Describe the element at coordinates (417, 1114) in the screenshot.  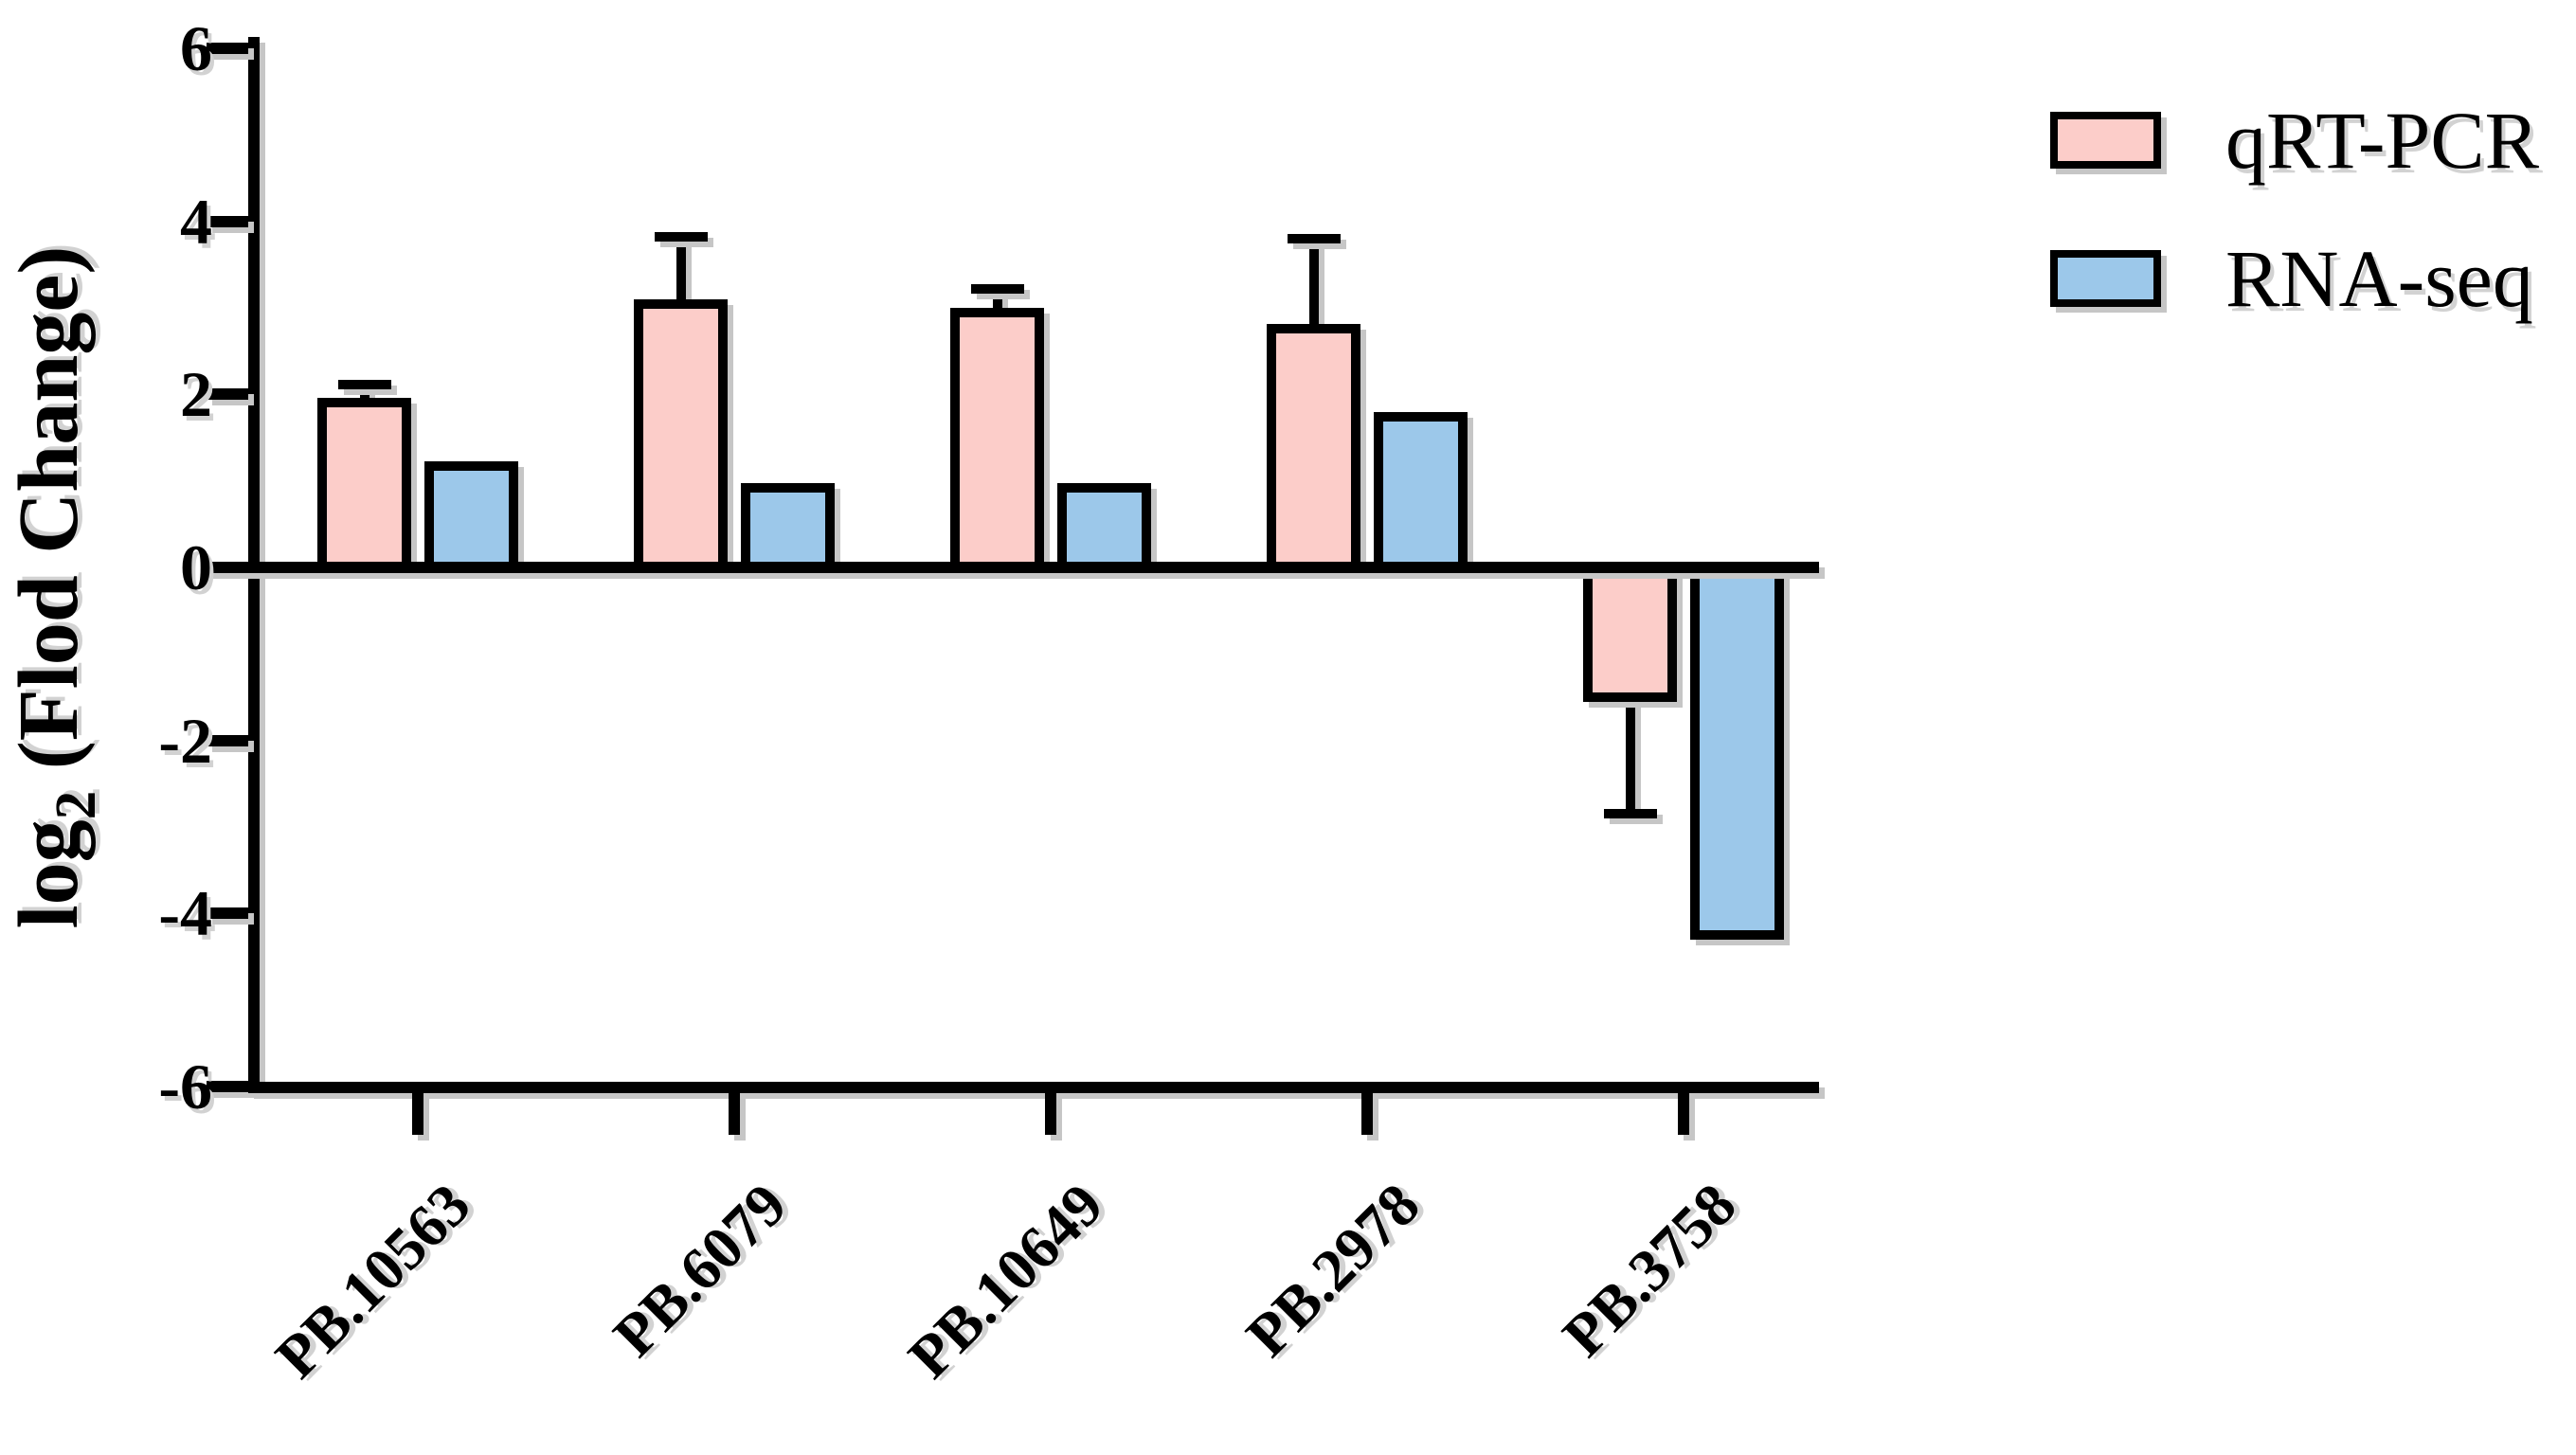
I see `x-tick-PB.10563` at that location.